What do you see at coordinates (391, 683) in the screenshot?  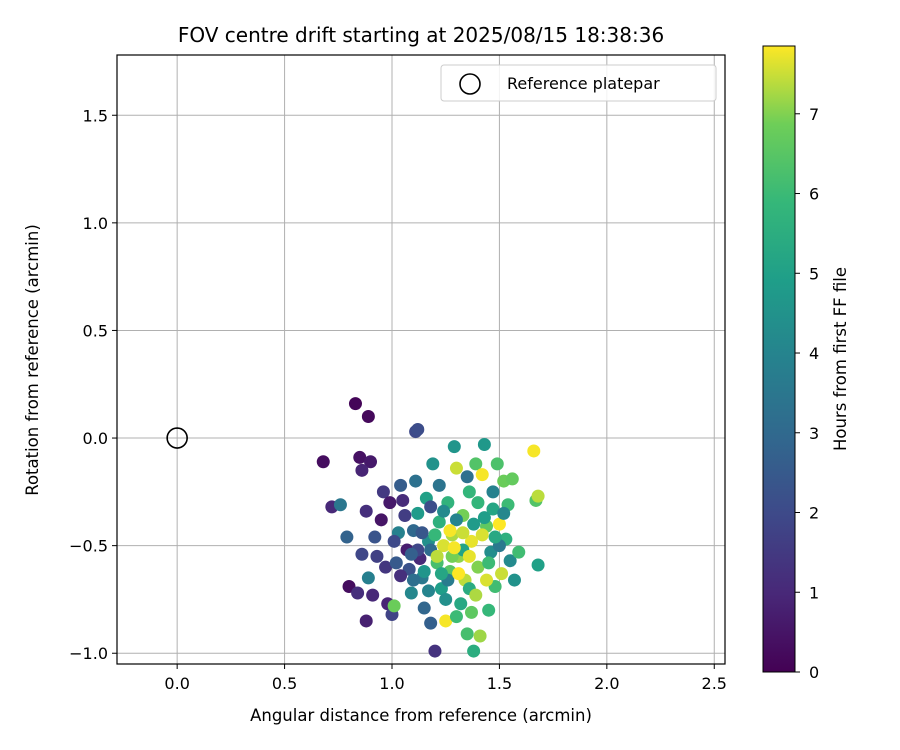 I see `x-tick-label: 1.0` at bounding box center [391, 683].